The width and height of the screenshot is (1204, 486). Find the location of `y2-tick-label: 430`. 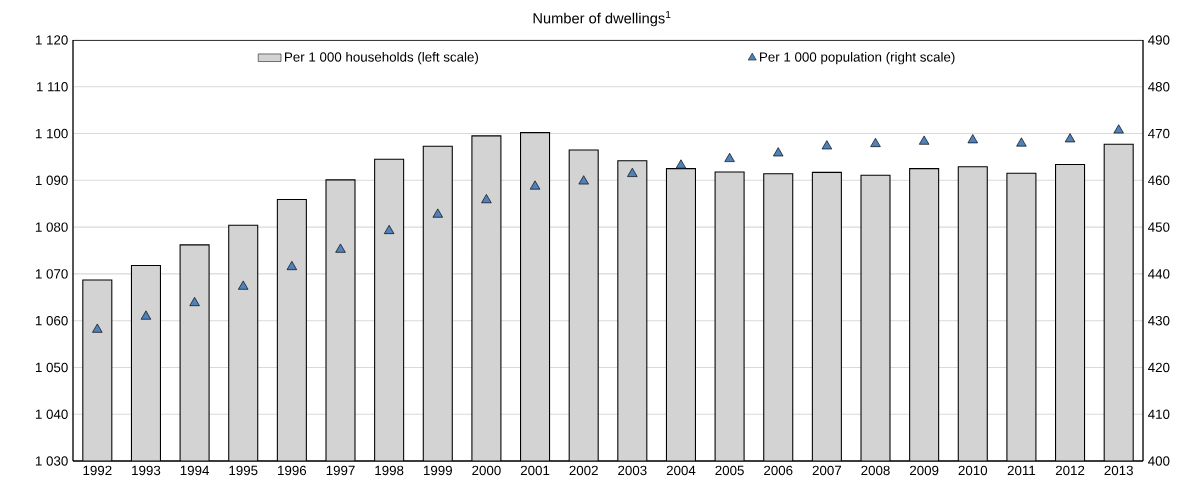

y2-tick-label: 430 is located at coordinates (1159, 320).